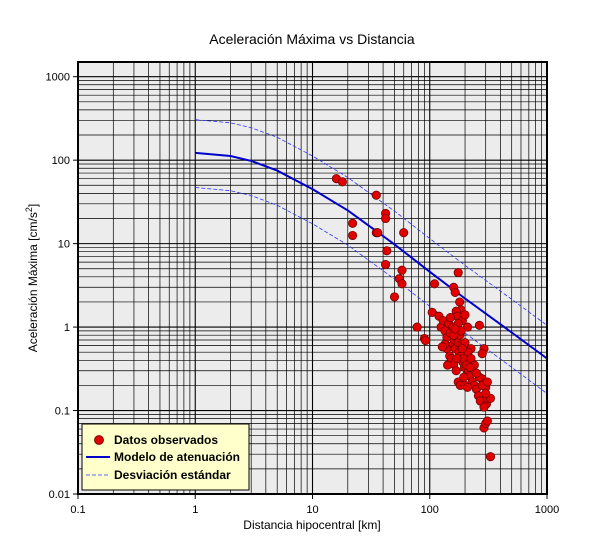 The image size is (590, 560). I want to click on y-axis-ticks: 0.01 0.1 1 10 100 1000, so click(62, 286).